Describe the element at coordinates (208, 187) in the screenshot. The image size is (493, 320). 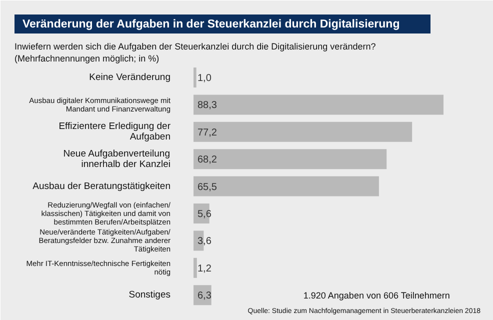
I see `data-label: 65,5` at that location.